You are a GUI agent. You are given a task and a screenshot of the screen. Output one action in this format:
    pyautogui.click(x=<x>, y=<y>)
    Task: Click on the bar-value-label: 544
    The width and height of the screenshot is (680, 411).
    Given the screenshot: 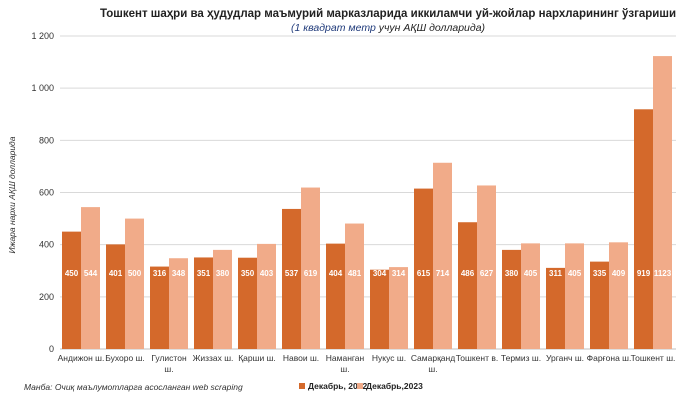 What is the action you would take?
    pyautogui.click(x=91, y=273)
    